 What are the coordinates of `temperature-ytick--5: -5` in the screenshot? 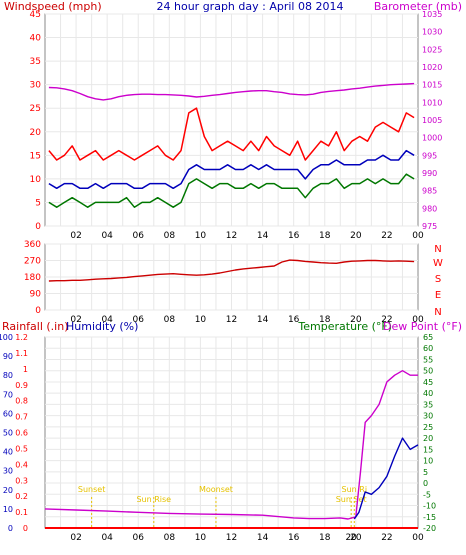 It's located at (427, 494).